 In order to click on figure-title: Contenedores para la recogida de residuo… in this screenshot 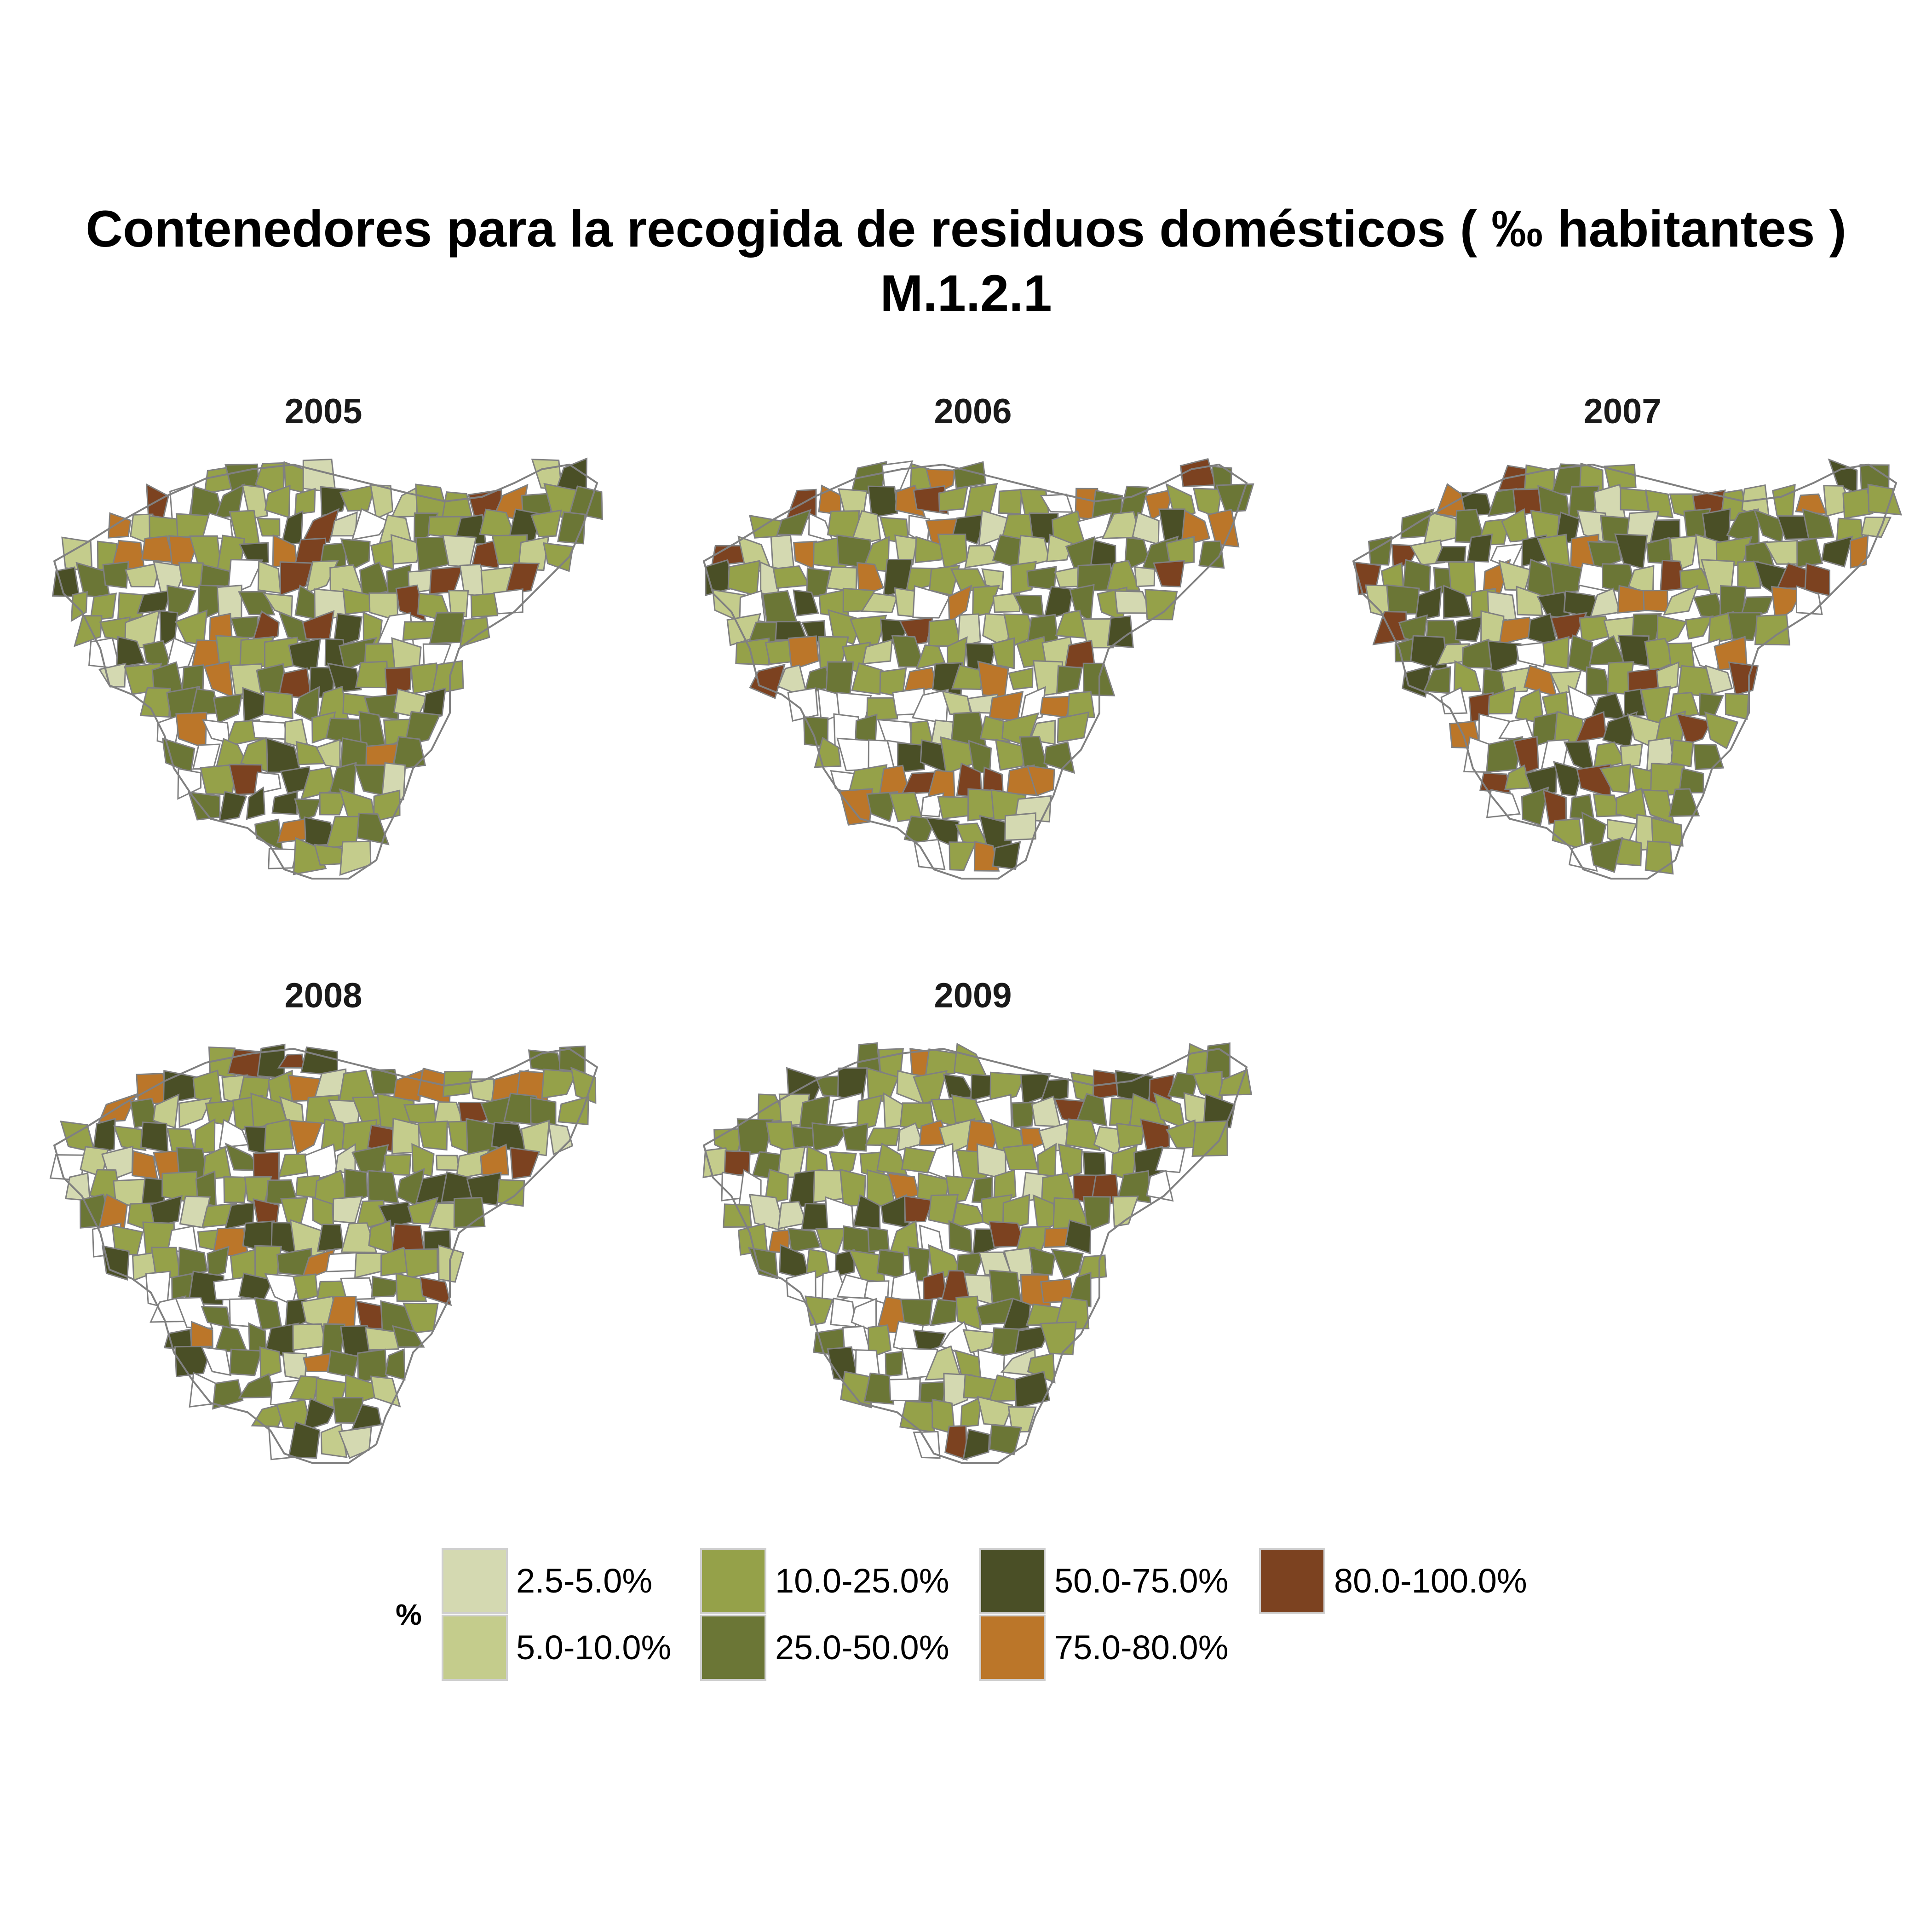, I will do `click(966, 261)`.